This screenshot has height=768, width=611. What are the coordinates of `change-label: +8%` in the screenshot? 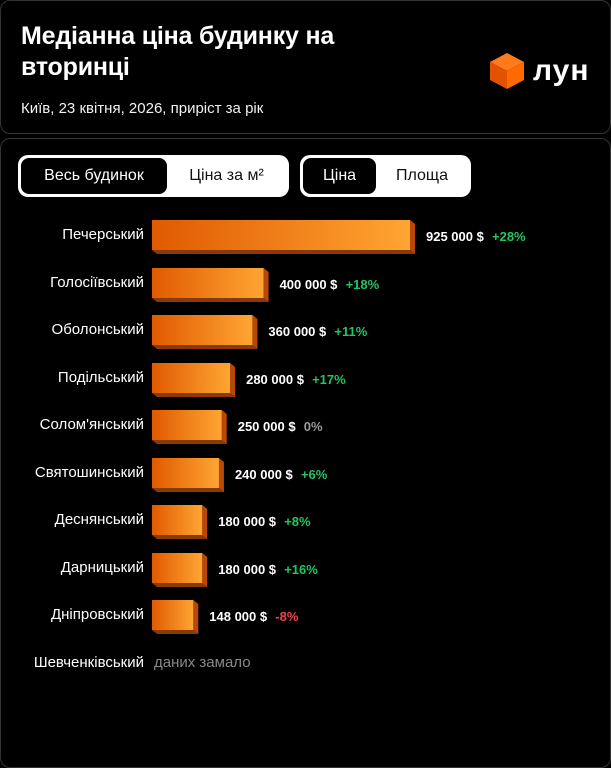 It's located at (297, 521).